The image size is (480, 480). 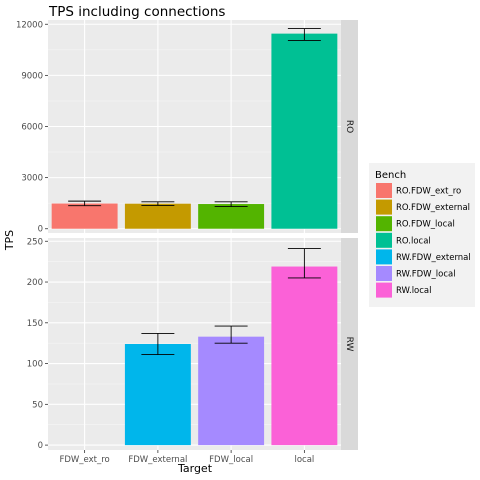 What do you see at coordinates (304, 34) in the screenshot?
I see `error-bar-RO.local` at bounding box center [304, 34].